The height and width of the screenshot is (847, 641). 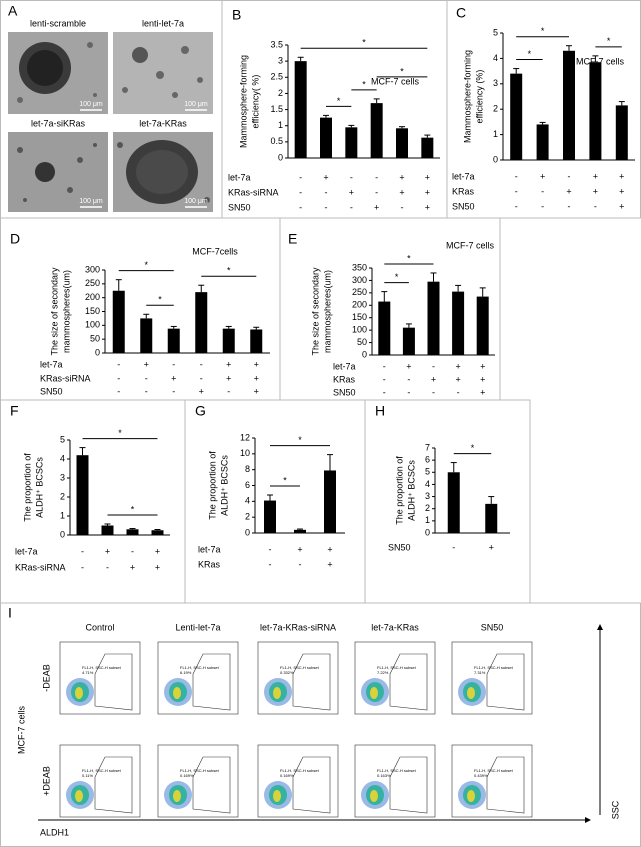 What do you see at coordinates (58, 23) in the screenshot?
I see `image-label: lenti-scramble` at bounding box center [58, 23].